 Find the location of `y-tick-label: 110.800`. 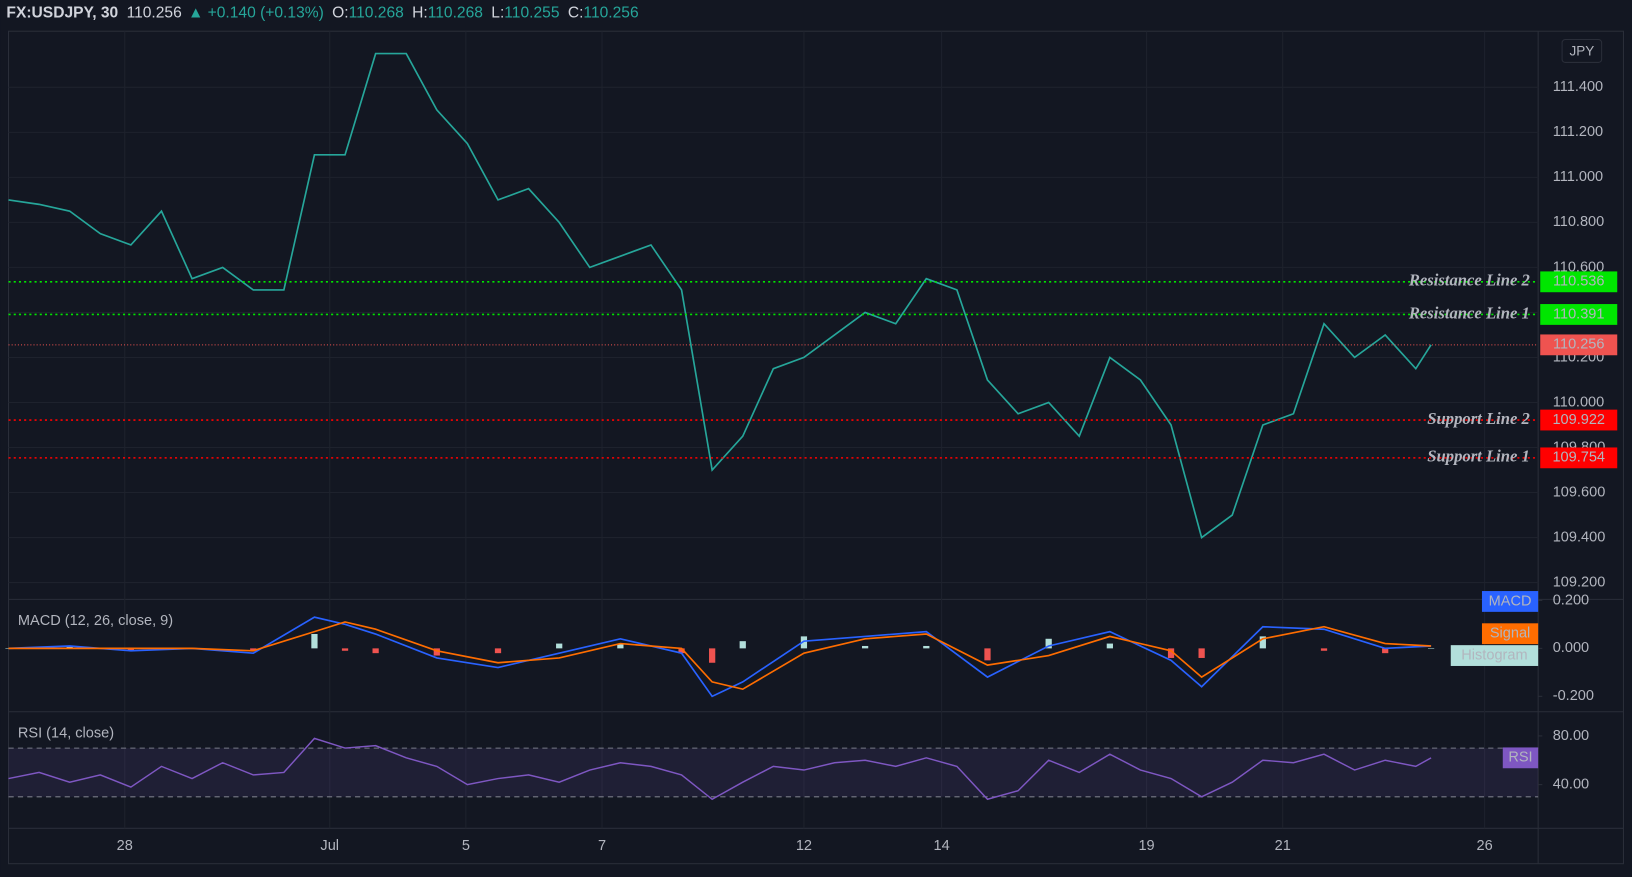

y-tick-label: 110.800 is located at coordinates (1579, 222).